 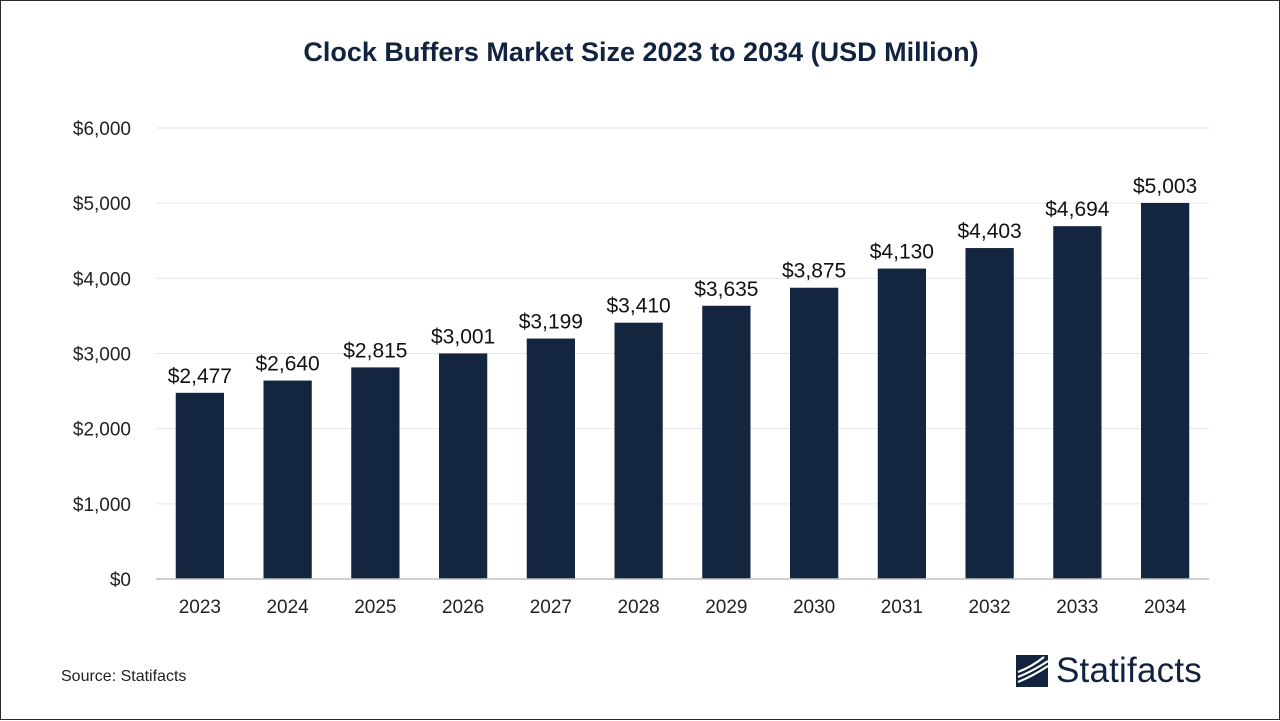 I want to click on y-tick-label: $6,000, so click(x=102, y=129).